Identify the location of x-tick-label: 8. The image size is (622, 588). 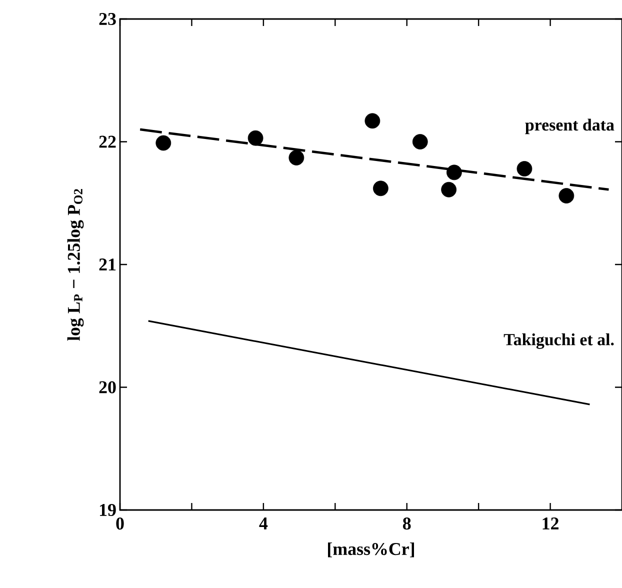
(406, 524).